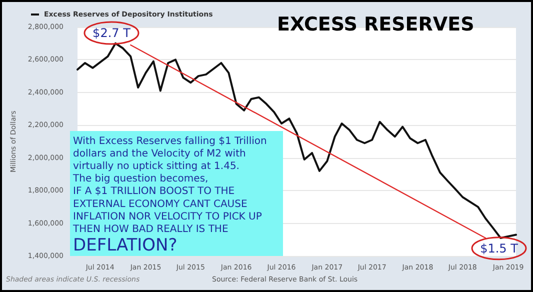 The width and height of the screenshot is (533, 292). I want to click on annotation: $1.5 T, so click(499, 248).